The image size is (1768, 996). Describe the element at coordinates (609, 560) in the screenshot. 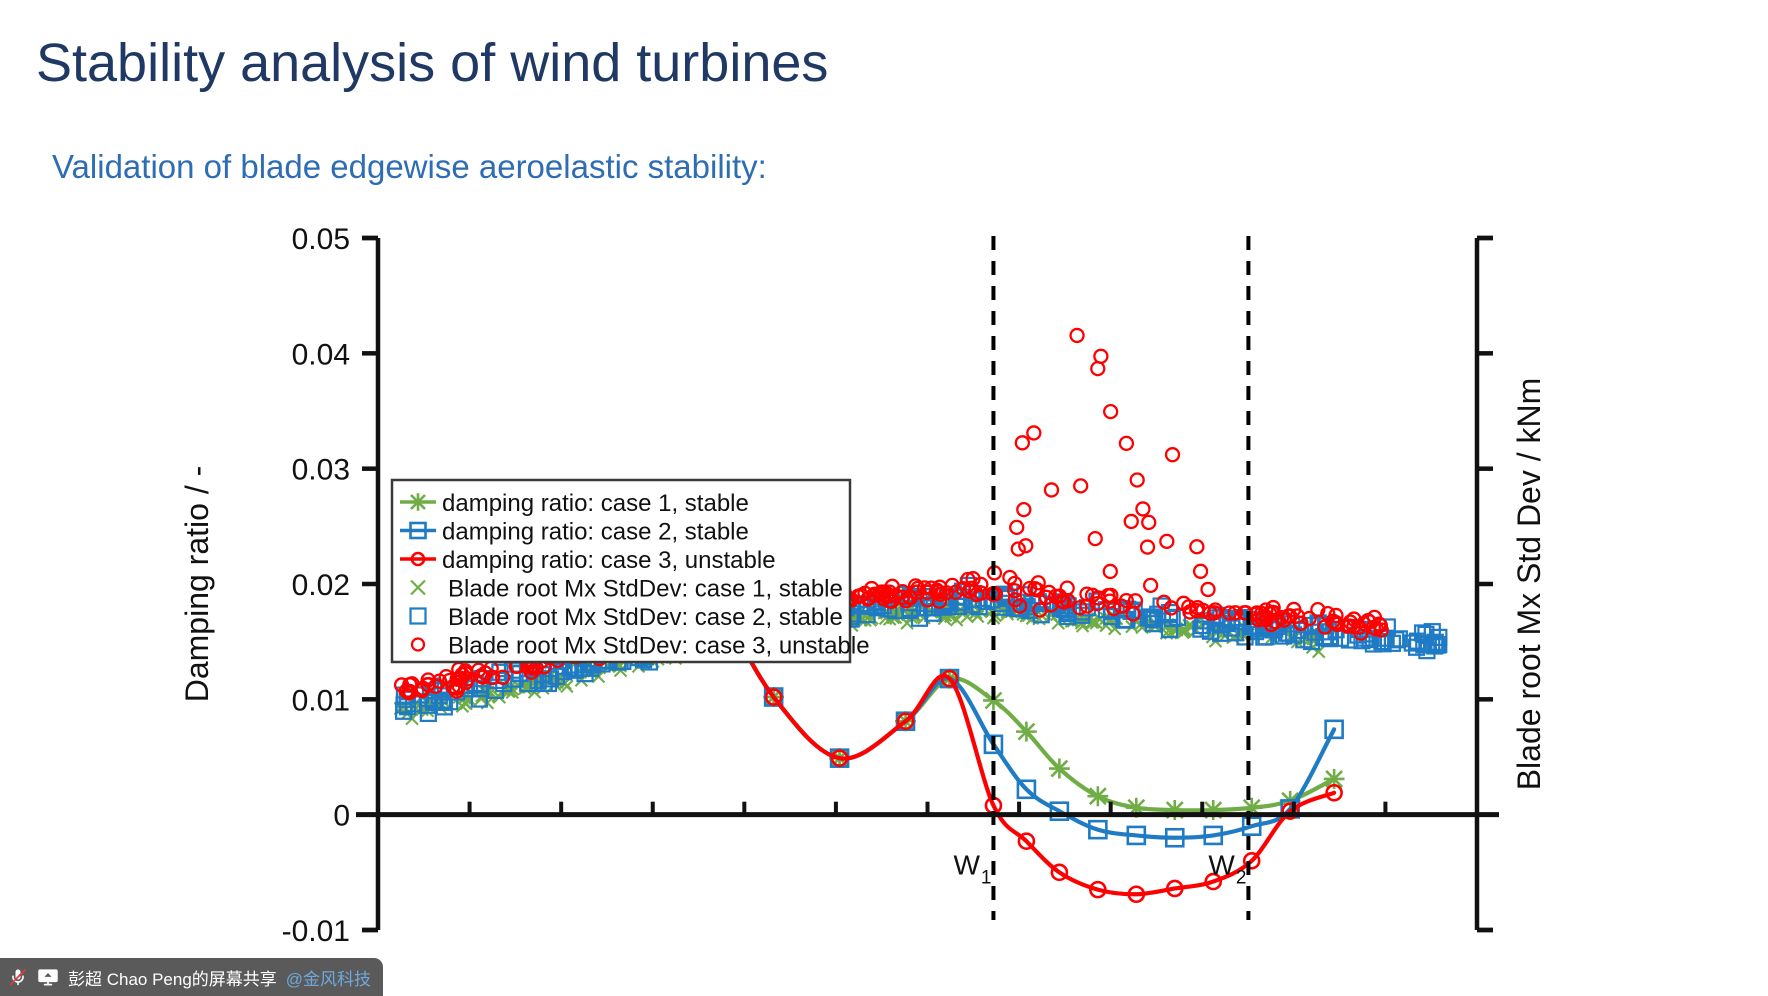

I see `legend-label: damping ratio: case 3, unstable` at that location.